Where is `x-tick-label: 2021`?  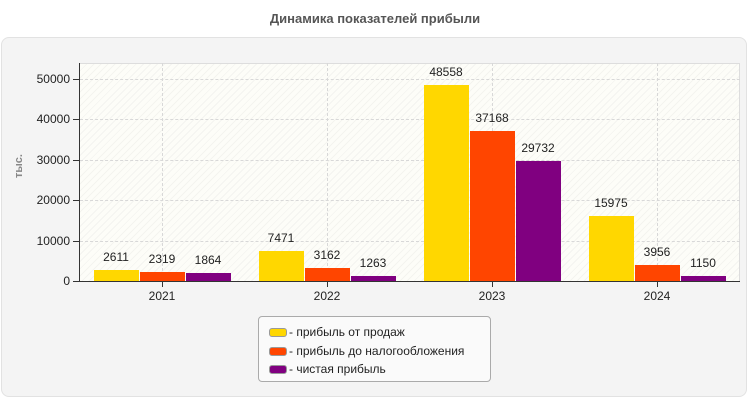 x-tick-label: 2021 is located at coordinates (162, 296).